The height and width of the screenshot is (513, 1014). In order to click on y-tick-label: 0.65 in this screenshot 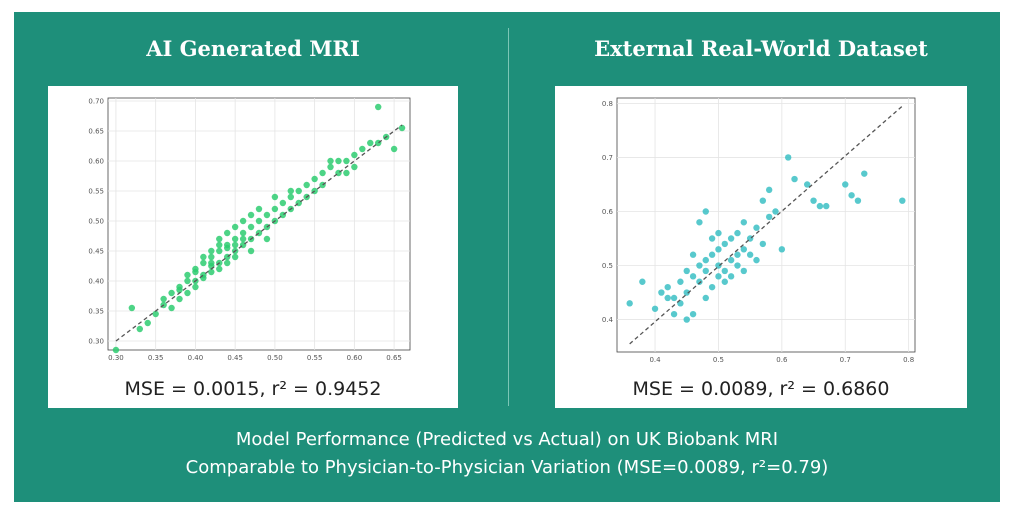, I will do `click(96, 132)`.